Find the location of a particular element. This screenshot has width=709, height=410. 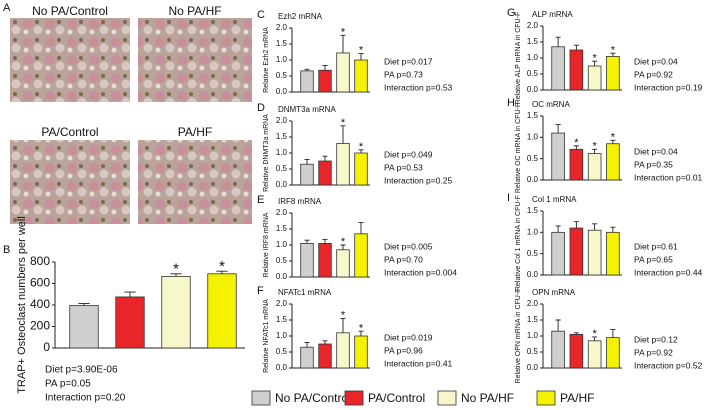

stat-text: Diet p=0.019 is located at coordinates (408, 337).